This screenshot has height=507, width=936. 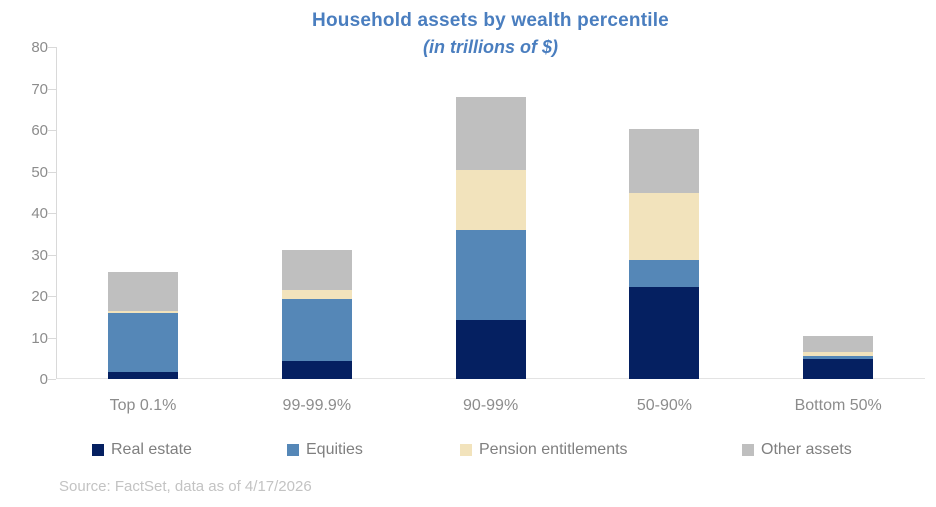 I want to click on legend-item-real-estate: Real estate, so click(x=142, y=450).